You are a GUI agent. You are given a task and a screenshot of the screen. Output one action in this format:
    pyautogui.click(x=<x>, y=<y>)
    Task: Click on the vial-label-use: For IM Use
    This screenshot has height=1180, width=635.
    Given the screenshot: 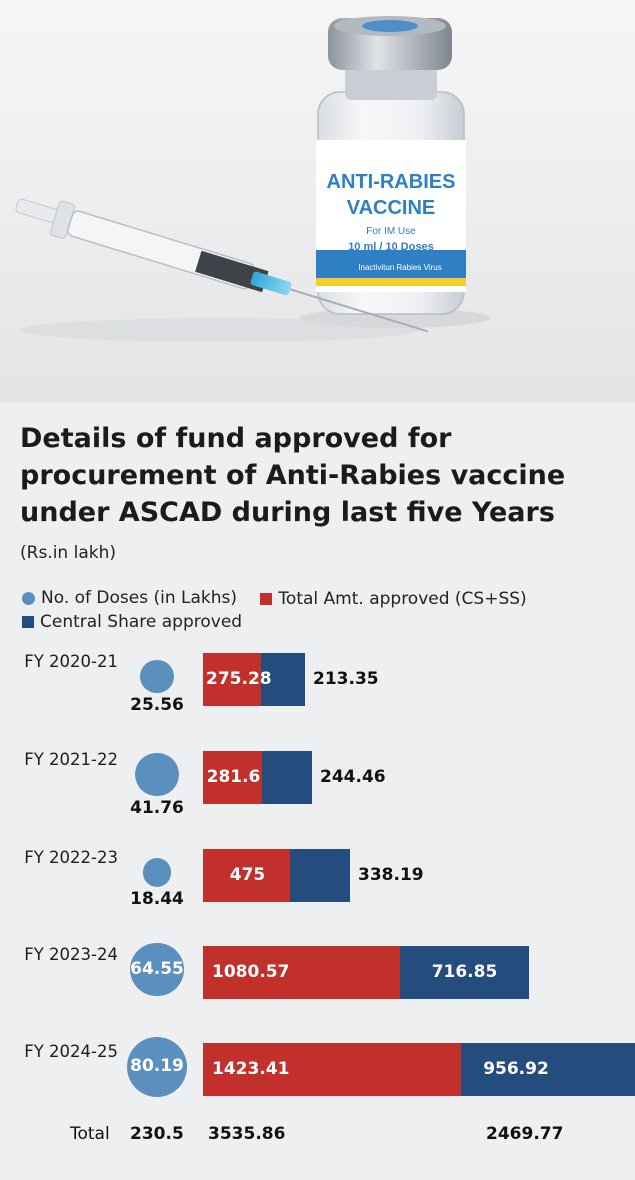 What is the action you would take?
    pyautogui.click(x=391, y=231)
    